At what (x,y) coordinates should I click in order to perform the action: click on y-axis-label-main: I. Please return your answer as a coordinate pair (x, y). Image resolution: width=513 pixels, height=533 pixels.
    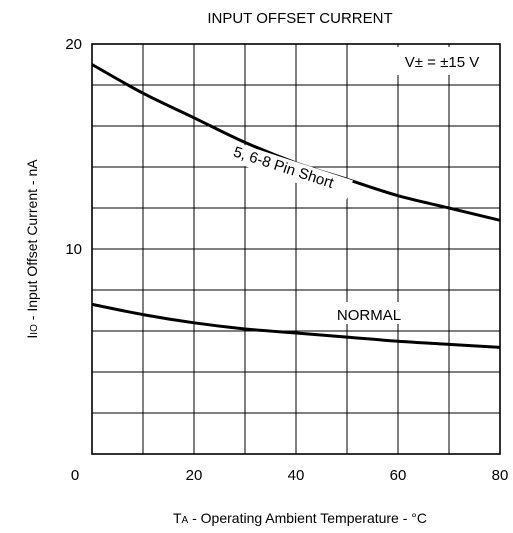
    Looking at the image, I should click on (32, 337).